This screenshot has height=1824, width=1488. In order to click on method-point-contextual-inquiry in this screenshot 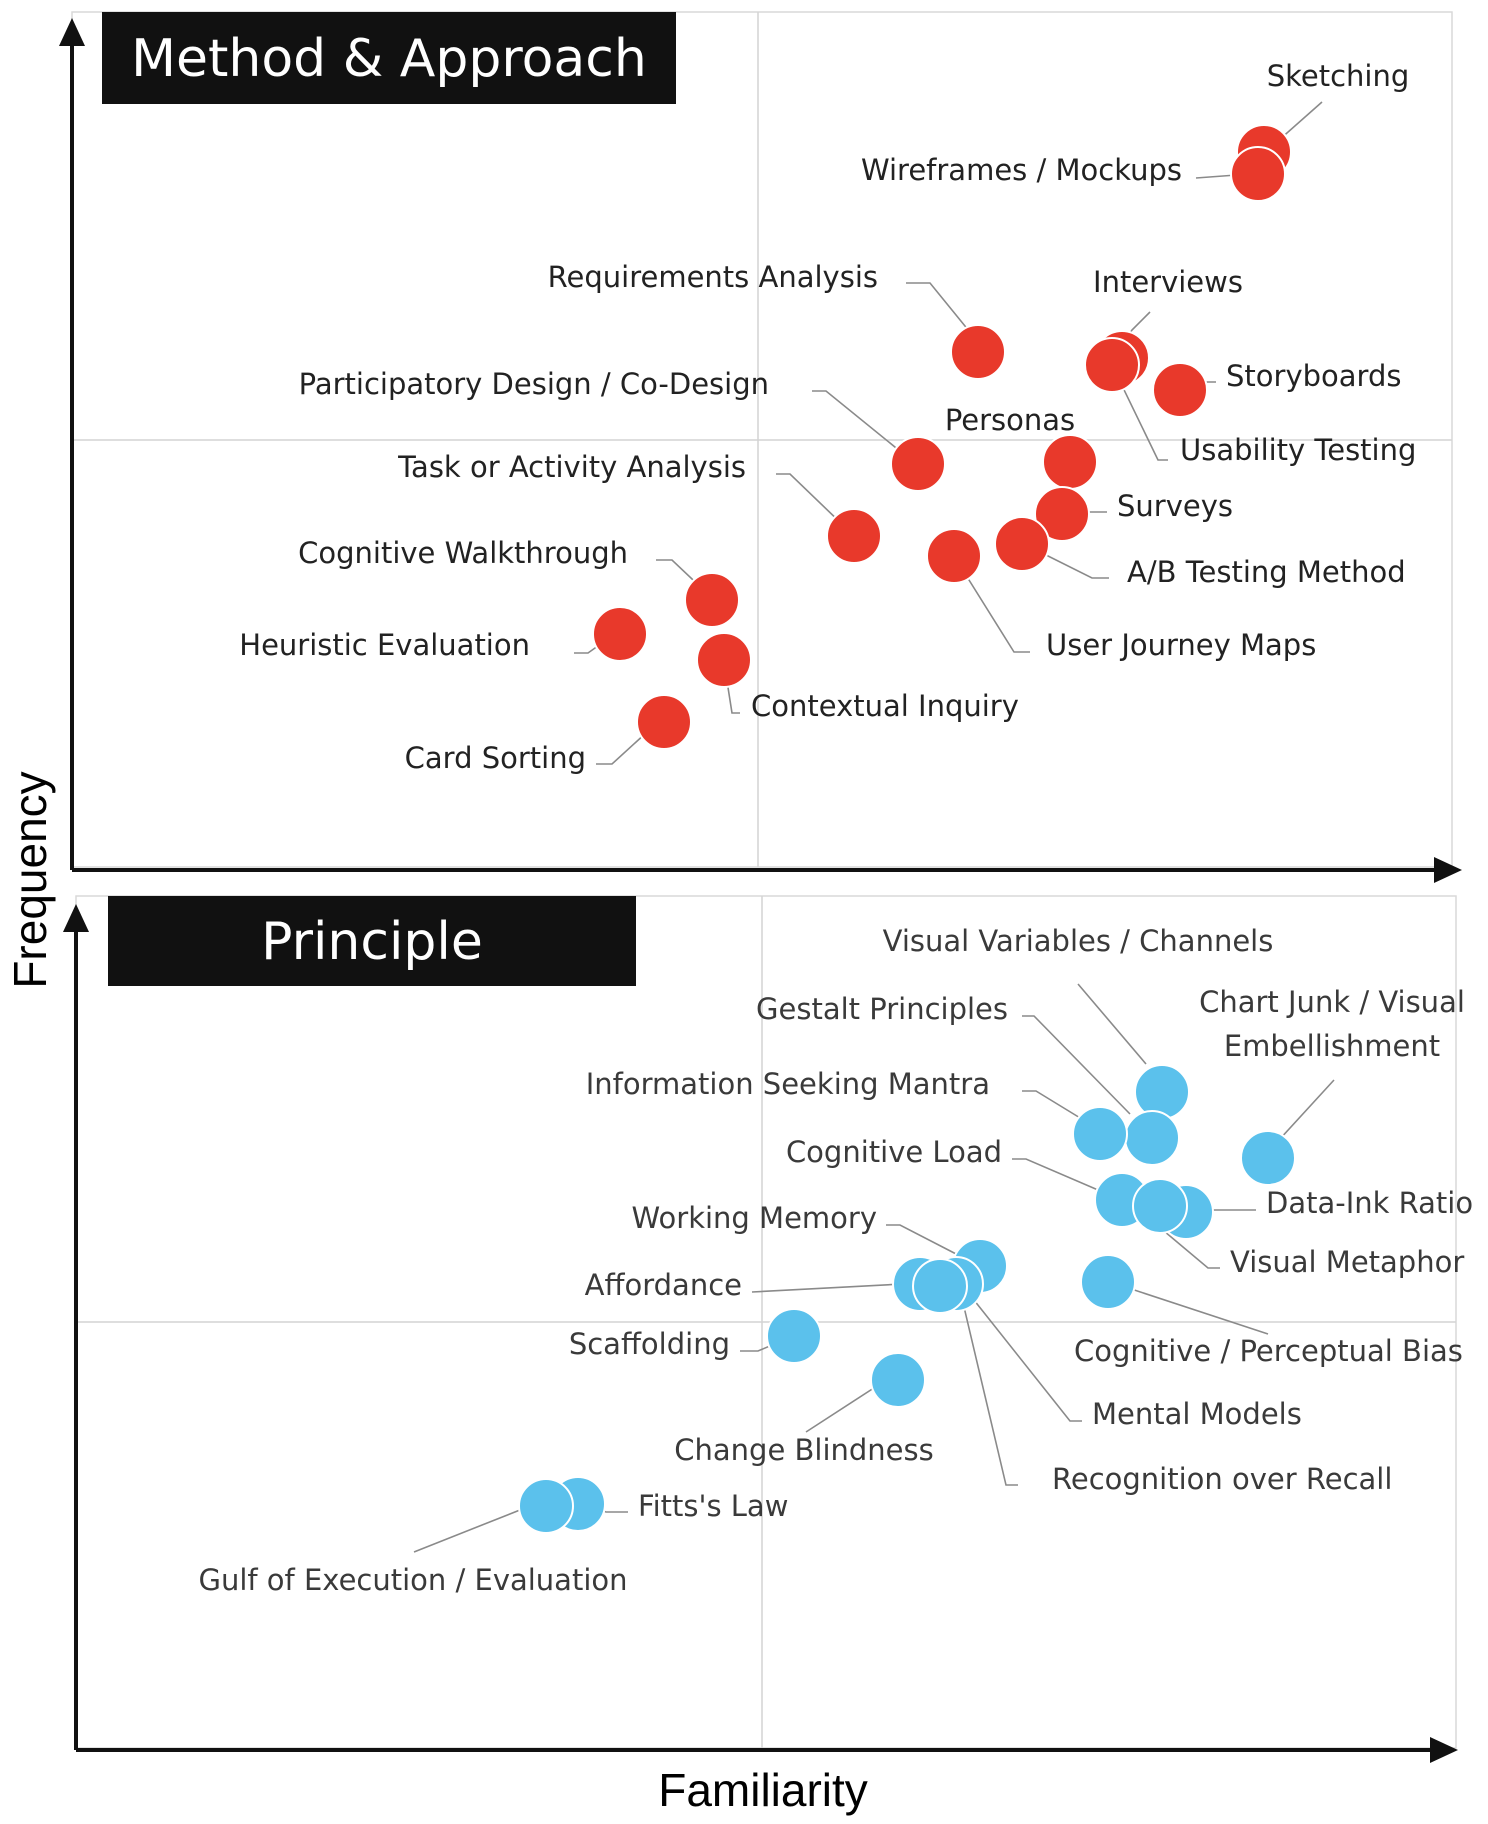, I will do `click(724, 660)`.